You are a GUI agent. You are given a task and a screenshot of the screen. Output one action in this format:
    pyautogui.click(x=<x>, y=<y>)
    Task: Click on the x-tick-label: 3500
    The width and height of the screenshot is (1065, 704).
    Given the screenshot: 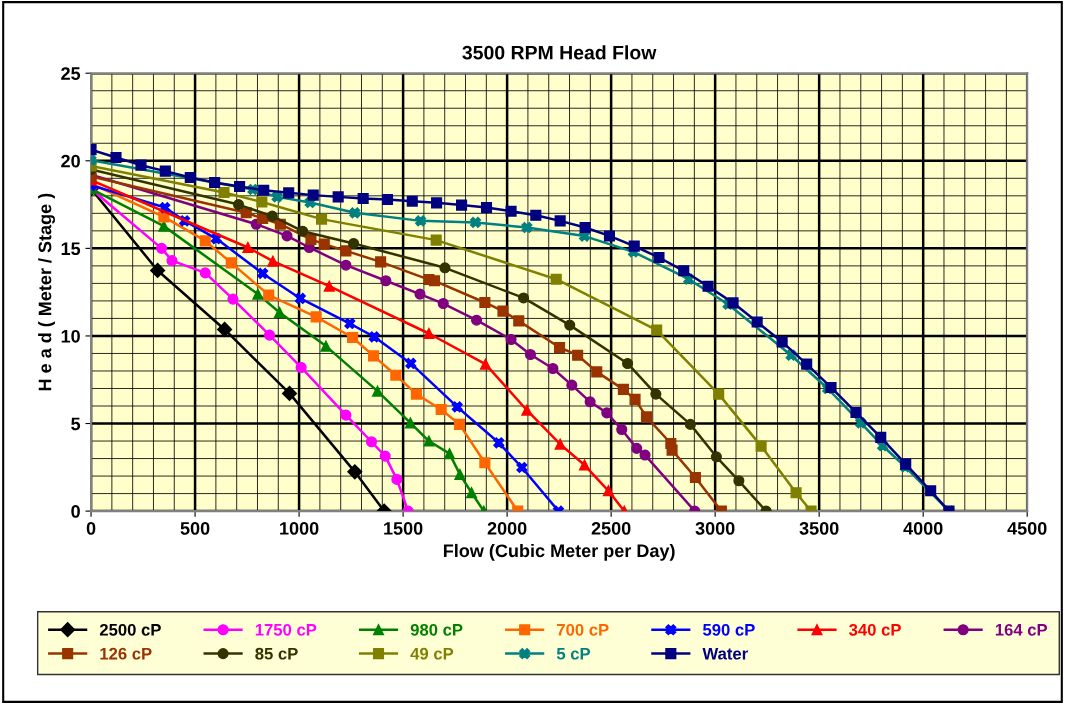 What is the action you would take?
    pyautogui.click(x=819, y=528)
    